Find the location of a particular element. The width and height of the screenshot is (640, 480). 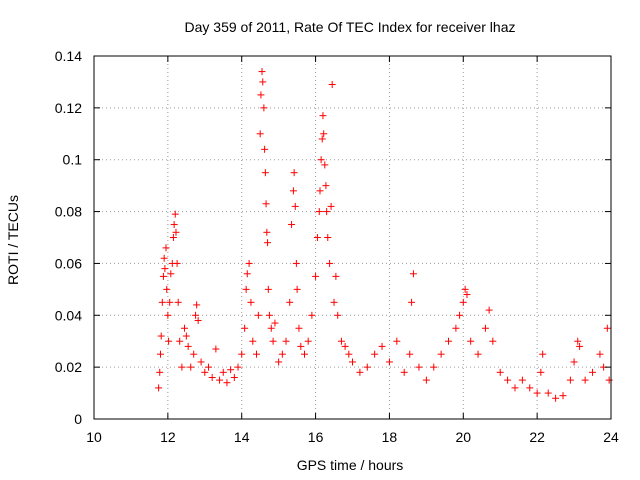

x-axis-label: GPS time / hours is located at coordinates (350, 465).